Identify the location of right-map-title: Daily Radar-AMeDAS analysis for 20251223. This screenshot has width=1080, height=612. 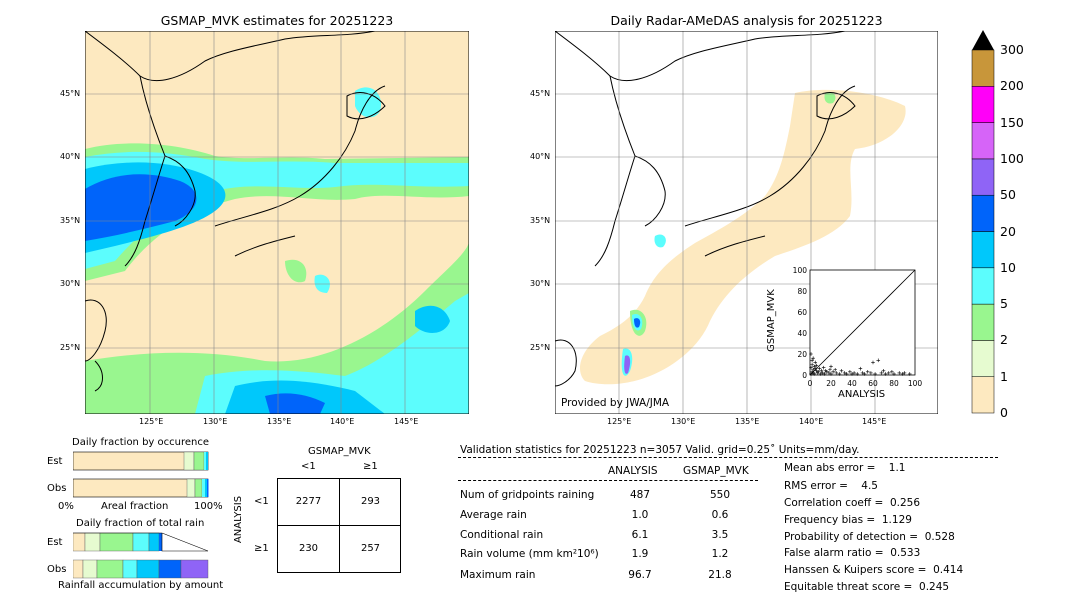
(746, 20).